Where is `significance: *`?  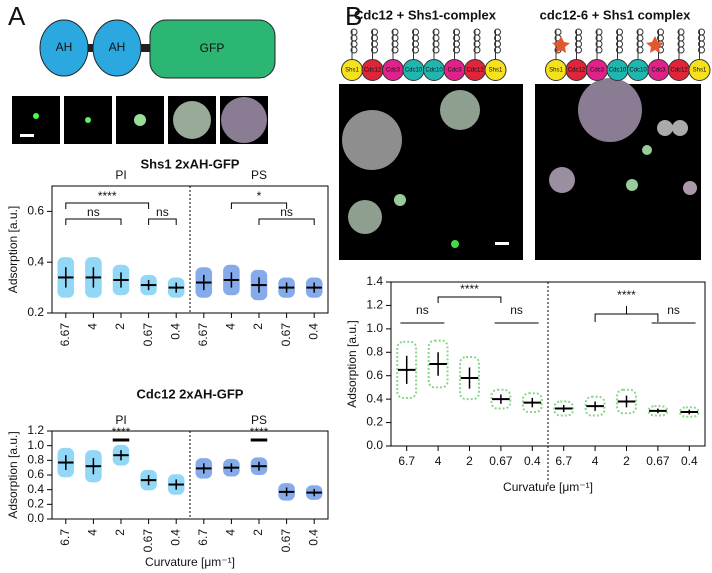
significance: * is located at coordinates (259, 196).